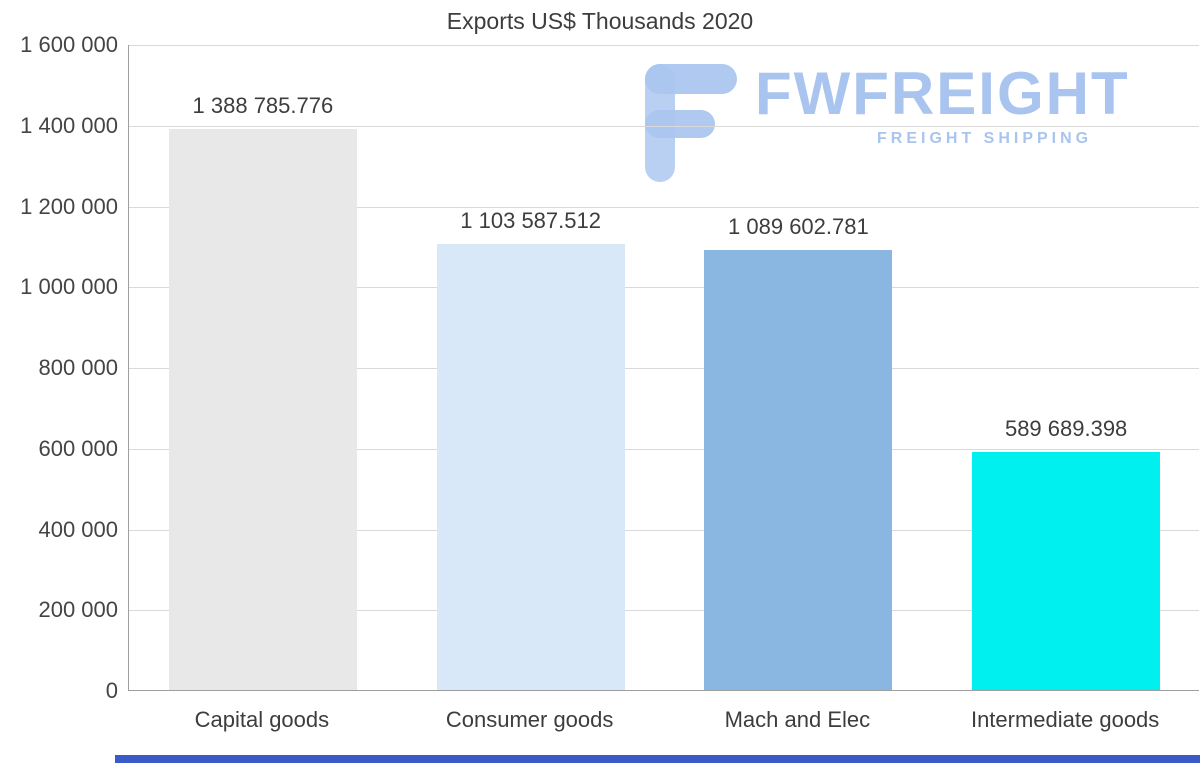 This screenshot has width=1200, height=763. Describe the element at coordinates (78, 529) in the screenshot. I see `y-tick-label: 400 000` at that location.